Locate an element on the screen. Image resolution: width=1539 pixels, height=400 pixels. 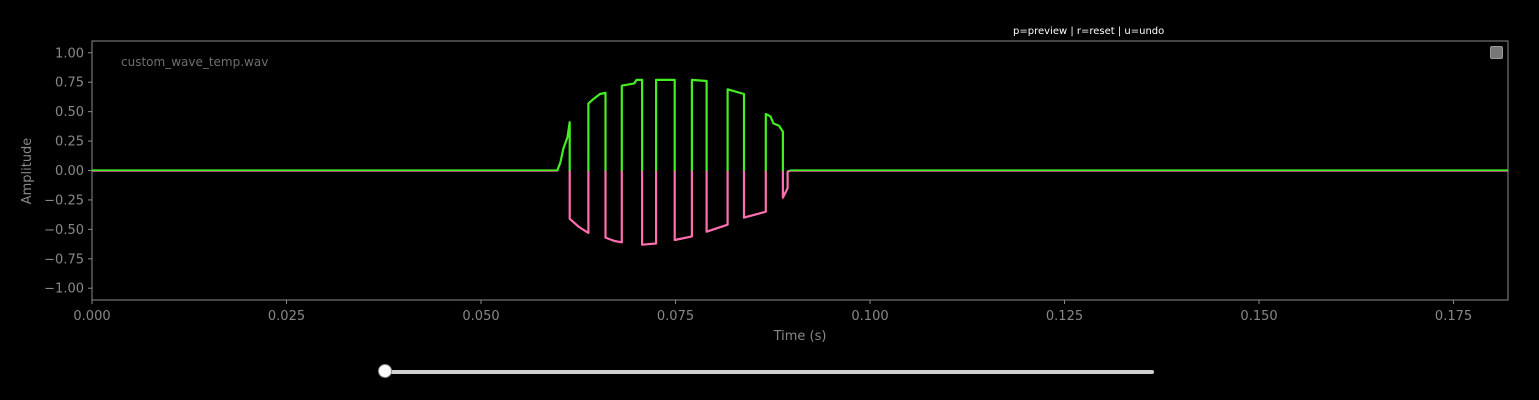
x-tick-label: 0.050 is located at coordinates (480, 316).